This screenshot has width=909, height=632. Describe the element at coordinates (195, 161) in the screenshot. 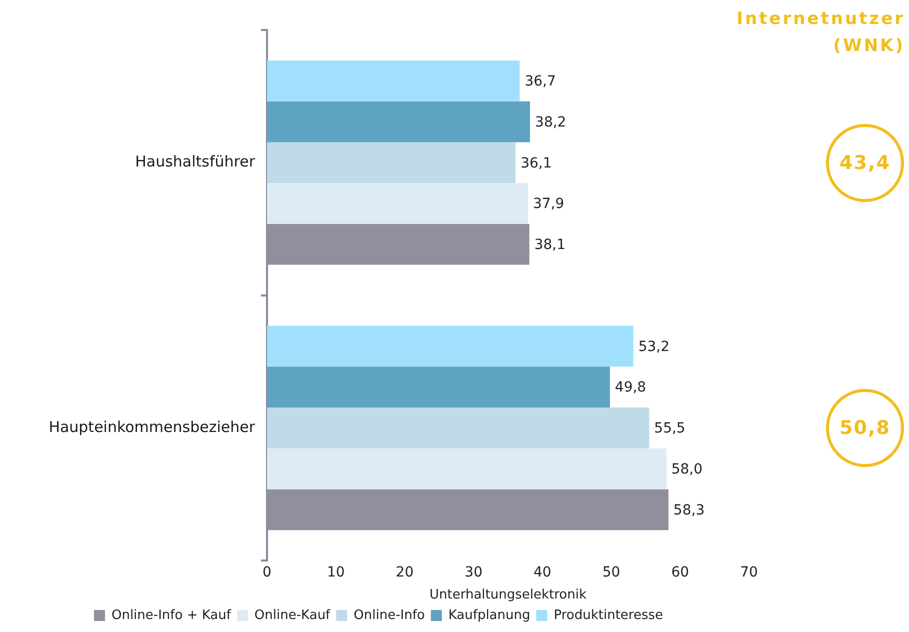

I see `y-tick-label: Haushaltsführer` at that location.